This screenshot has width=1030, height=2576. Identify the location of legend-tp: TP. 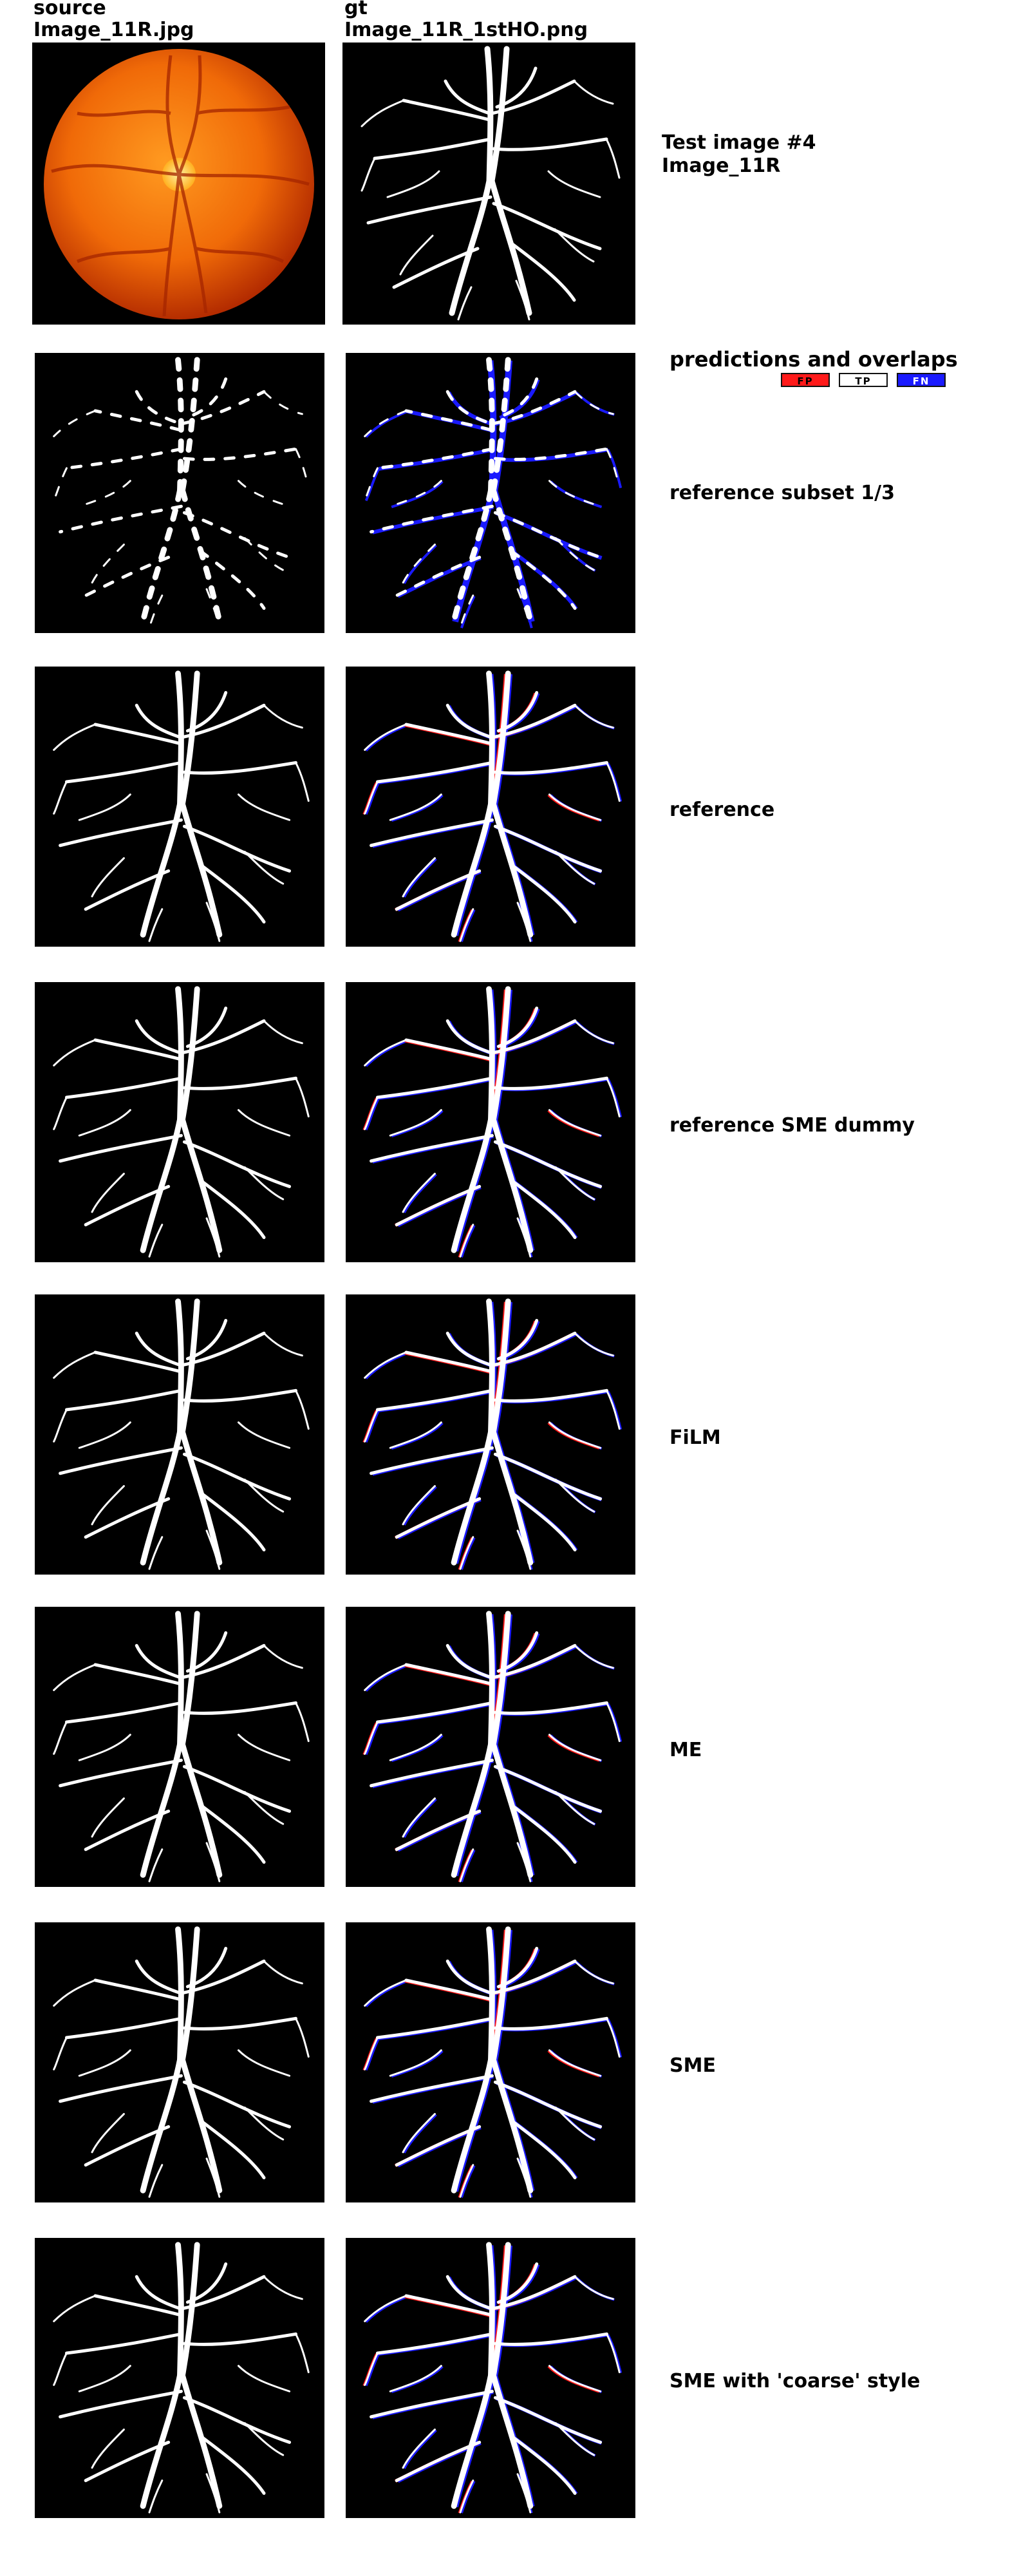
(863, 380).